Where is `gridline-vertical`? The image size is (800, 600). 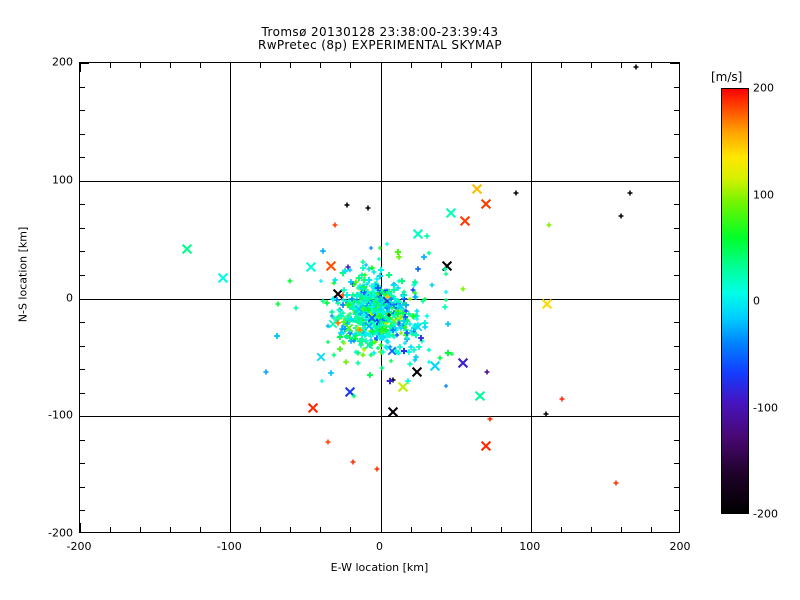 gridline-vertical is located at coordinates (531, 297).